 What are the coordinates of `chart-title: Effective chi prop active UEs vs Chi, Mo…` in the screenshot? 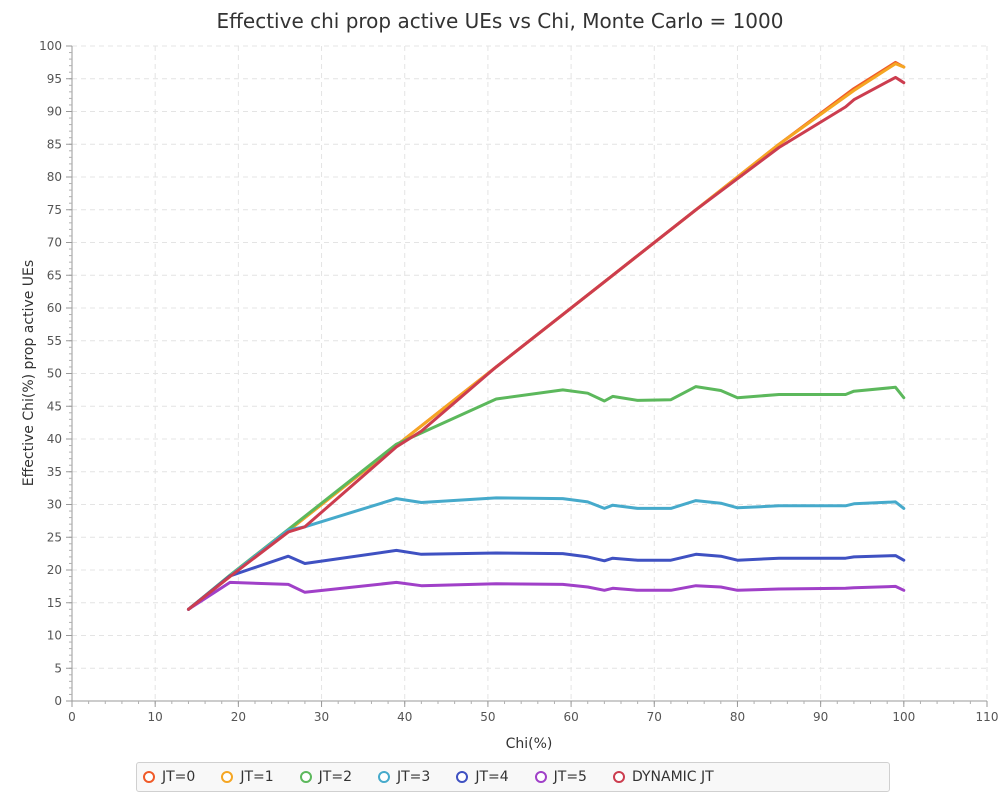 It's located at (500, 21).